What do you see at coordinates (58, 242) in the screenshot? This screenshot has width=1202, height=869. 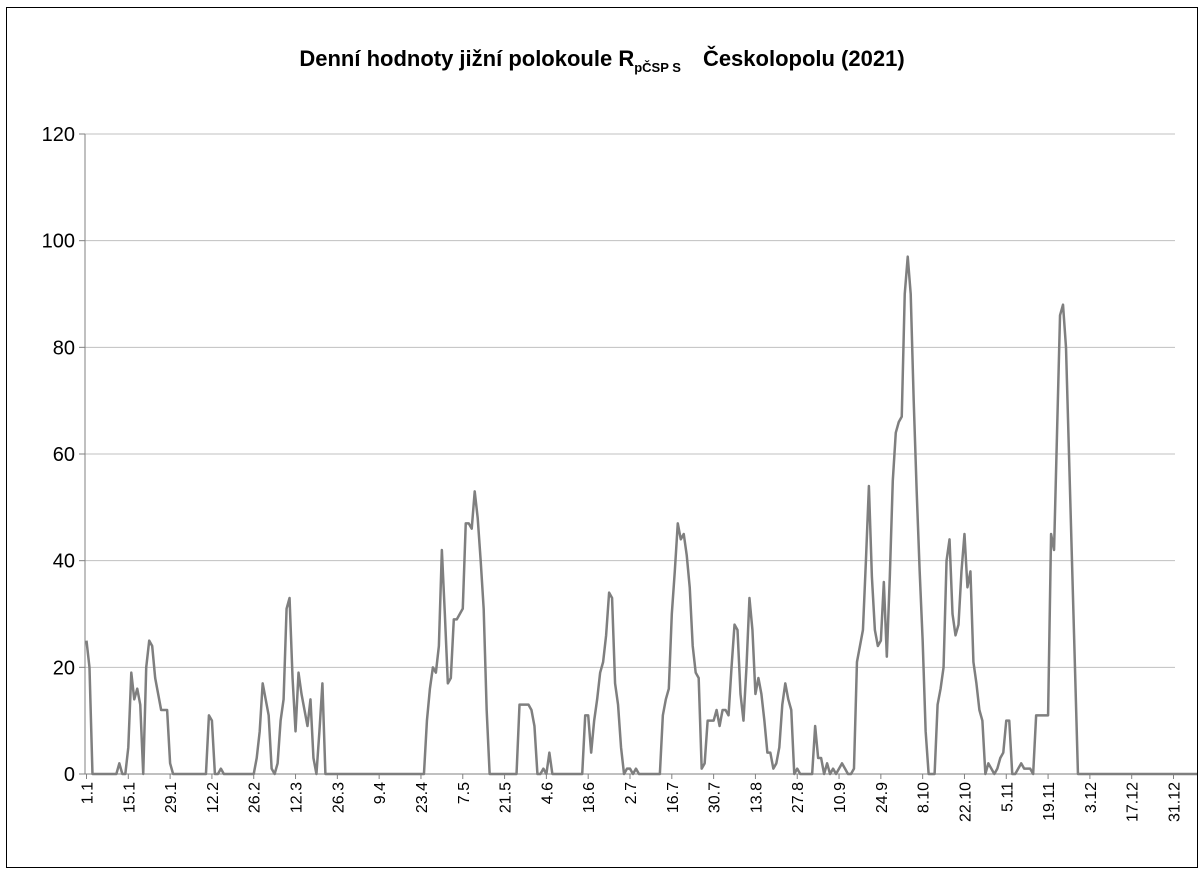 I see `y-tick-label: 100` at bounding box center [58, 242].